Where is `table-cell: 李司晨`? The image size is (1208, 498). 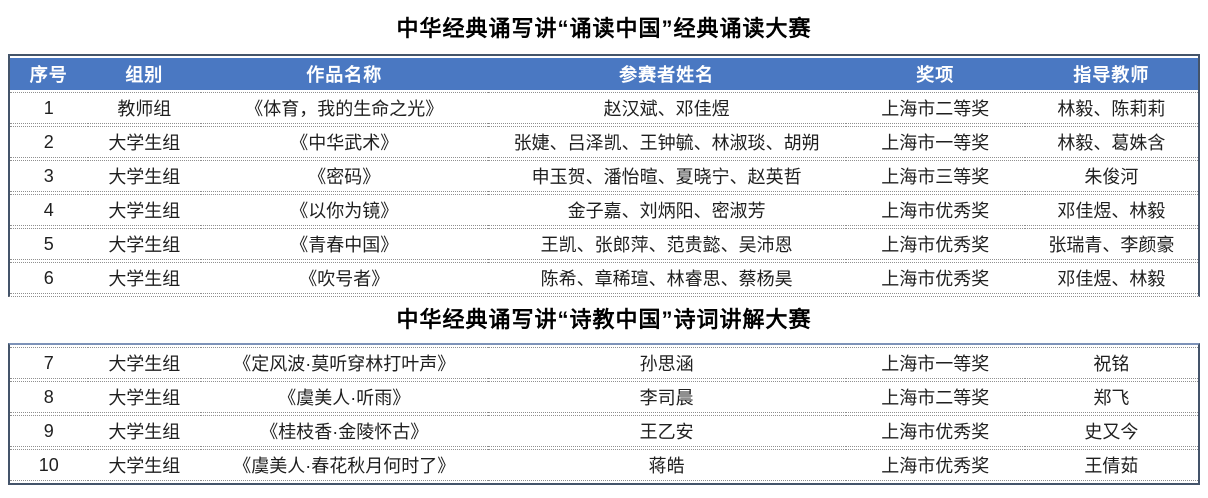 table-cell: 李司晨 is located at coordinates (666, 397).